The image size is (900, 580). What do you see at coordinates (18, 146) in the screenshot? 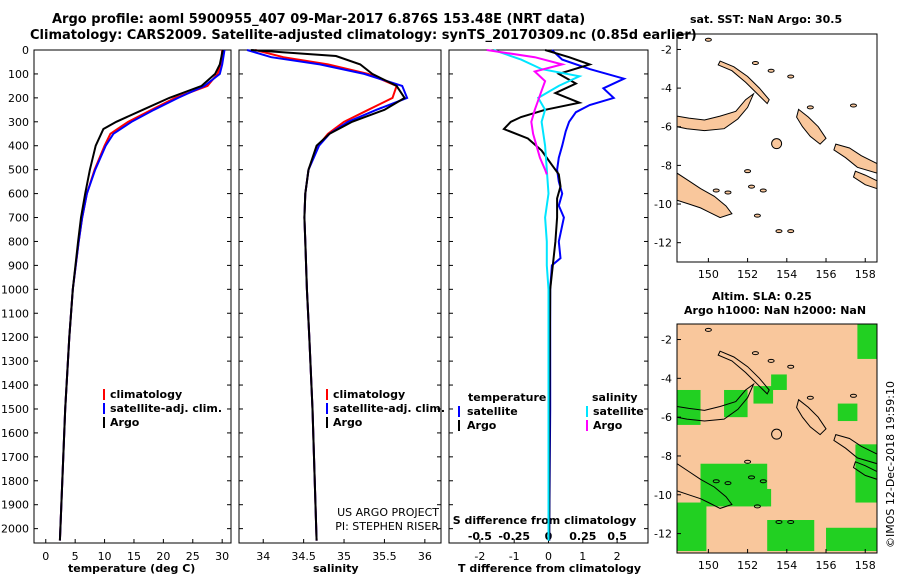
I see `depth-tick-label: 400` at bounding box center [18, 146].